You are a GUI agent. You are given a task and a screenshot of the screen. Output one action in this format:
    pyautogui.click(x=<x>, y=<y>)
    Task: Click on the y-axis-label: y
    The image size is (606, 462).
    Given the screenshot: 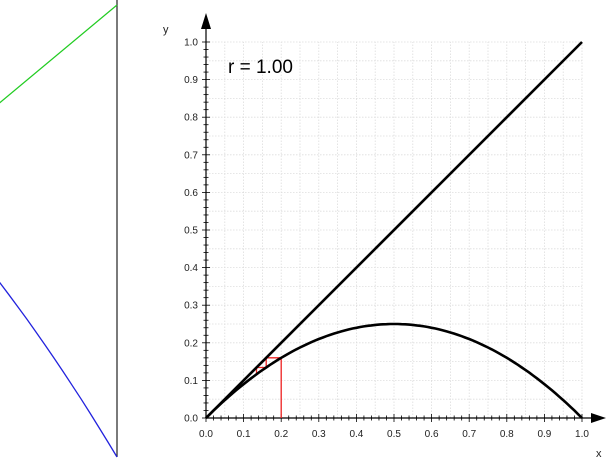 What is the action you would take?
    pyautogui.click(x=166, y=30)
    